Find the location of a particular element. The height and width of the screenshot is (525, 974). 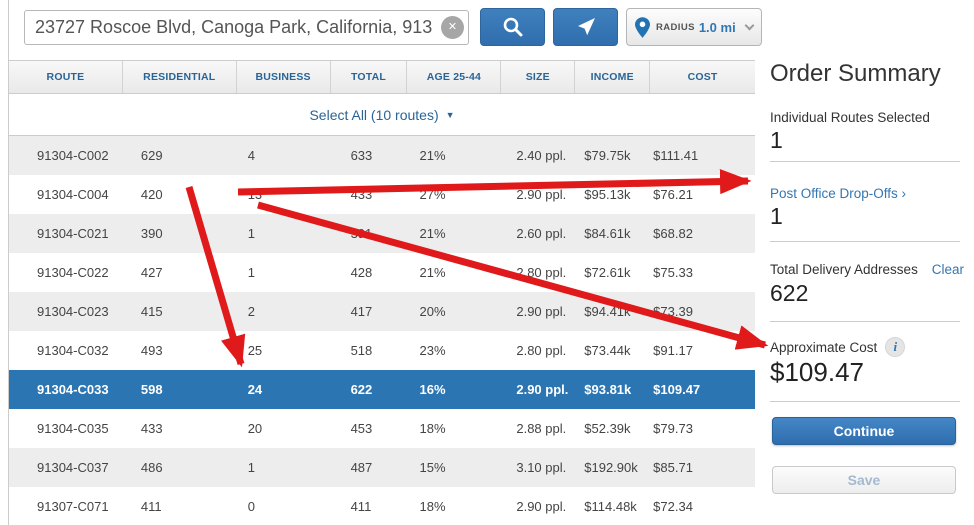

column-header-size: SIZE is located at coordinates (538, 77).